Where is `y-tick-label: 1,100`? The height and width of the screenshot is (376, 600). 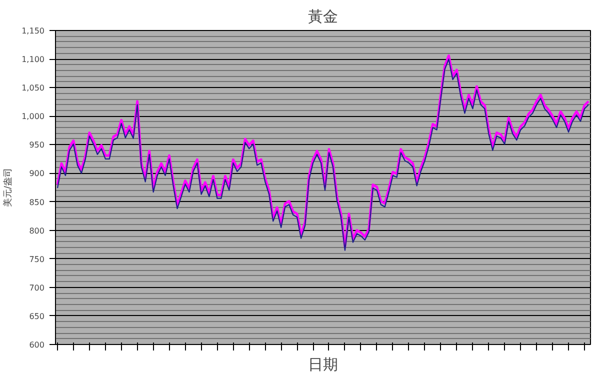 y-tick-label: 1,100 is located at coordinates (33, 59).